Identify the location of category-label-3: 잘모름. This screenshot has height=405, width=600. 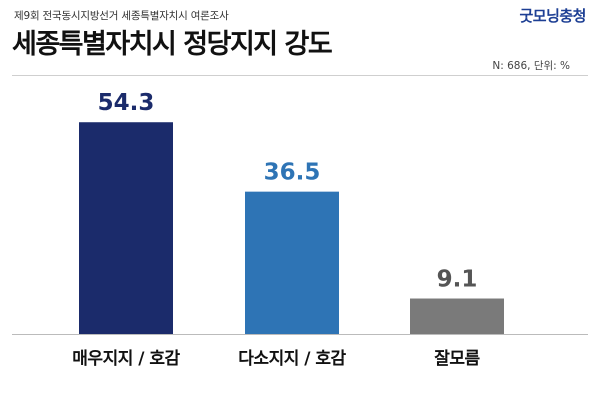
(457, 358).